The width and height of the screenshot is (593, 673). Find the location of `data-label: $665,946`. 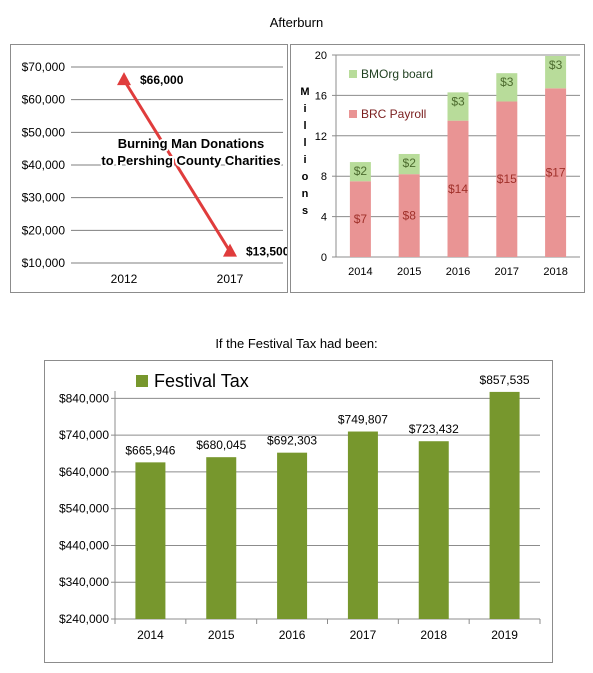

data-label: $665,946 is located at coordinates (150, 450).